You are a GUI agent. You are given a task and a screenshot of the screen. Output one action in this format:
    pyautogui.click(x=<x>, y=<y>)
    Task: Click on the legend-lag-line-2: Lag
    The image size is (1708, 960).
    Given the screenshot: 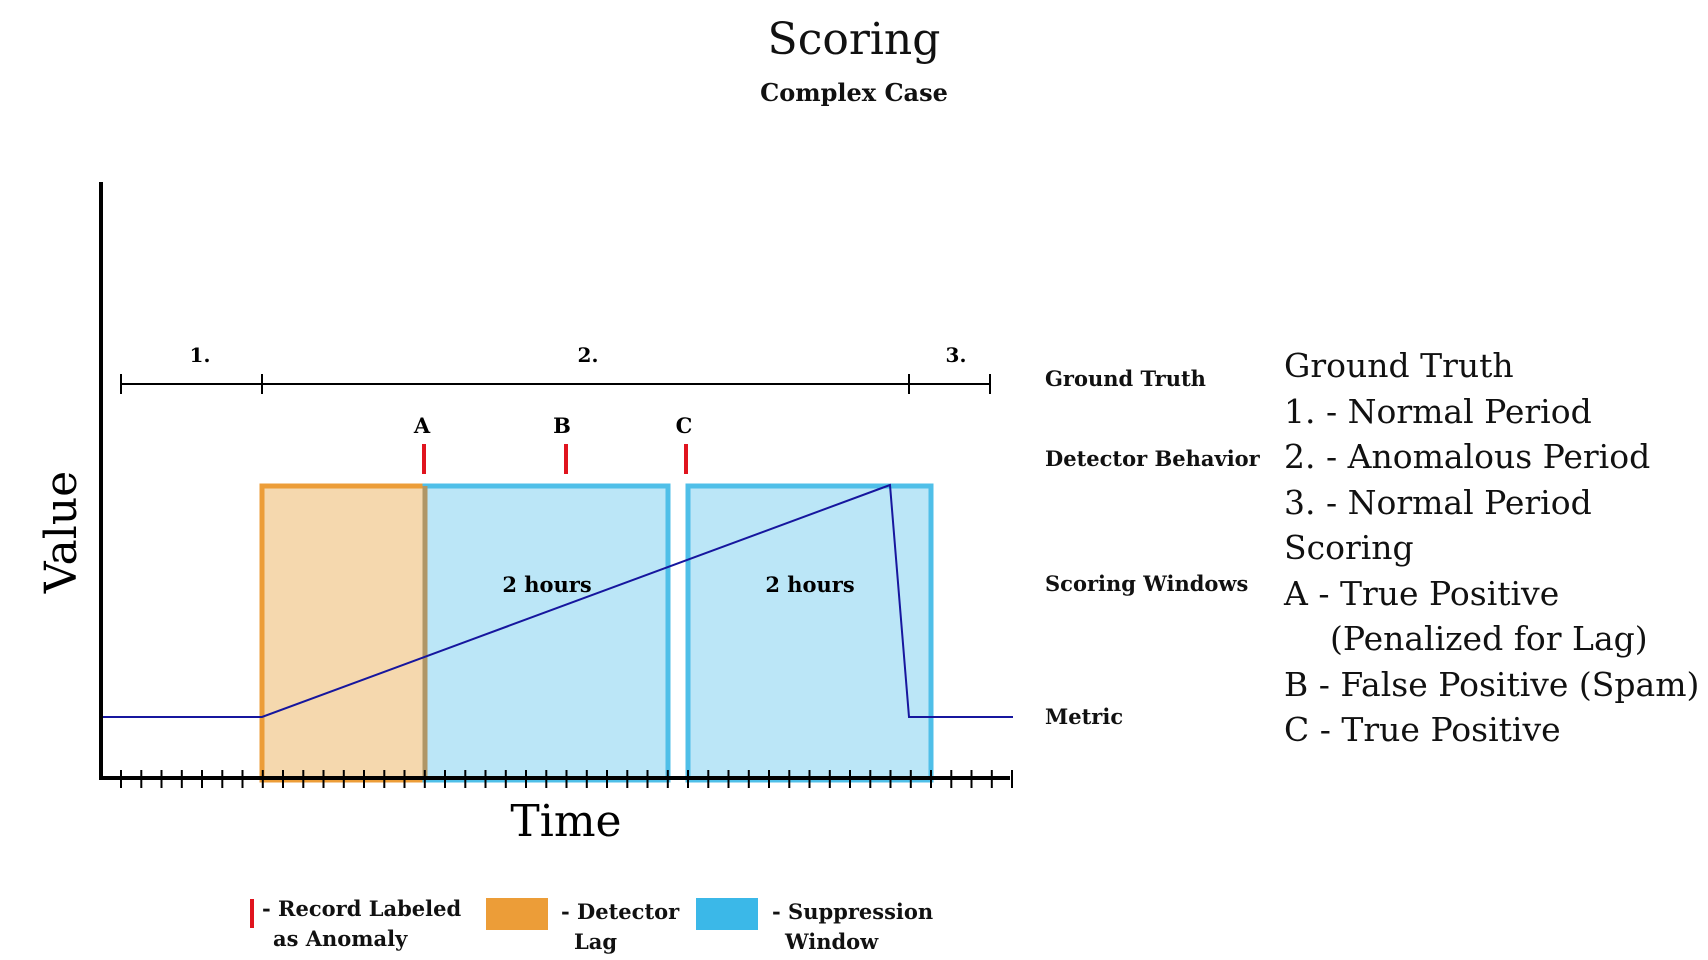 What is the action you would take?
    pyautogui.click(x=596, y=941)
    